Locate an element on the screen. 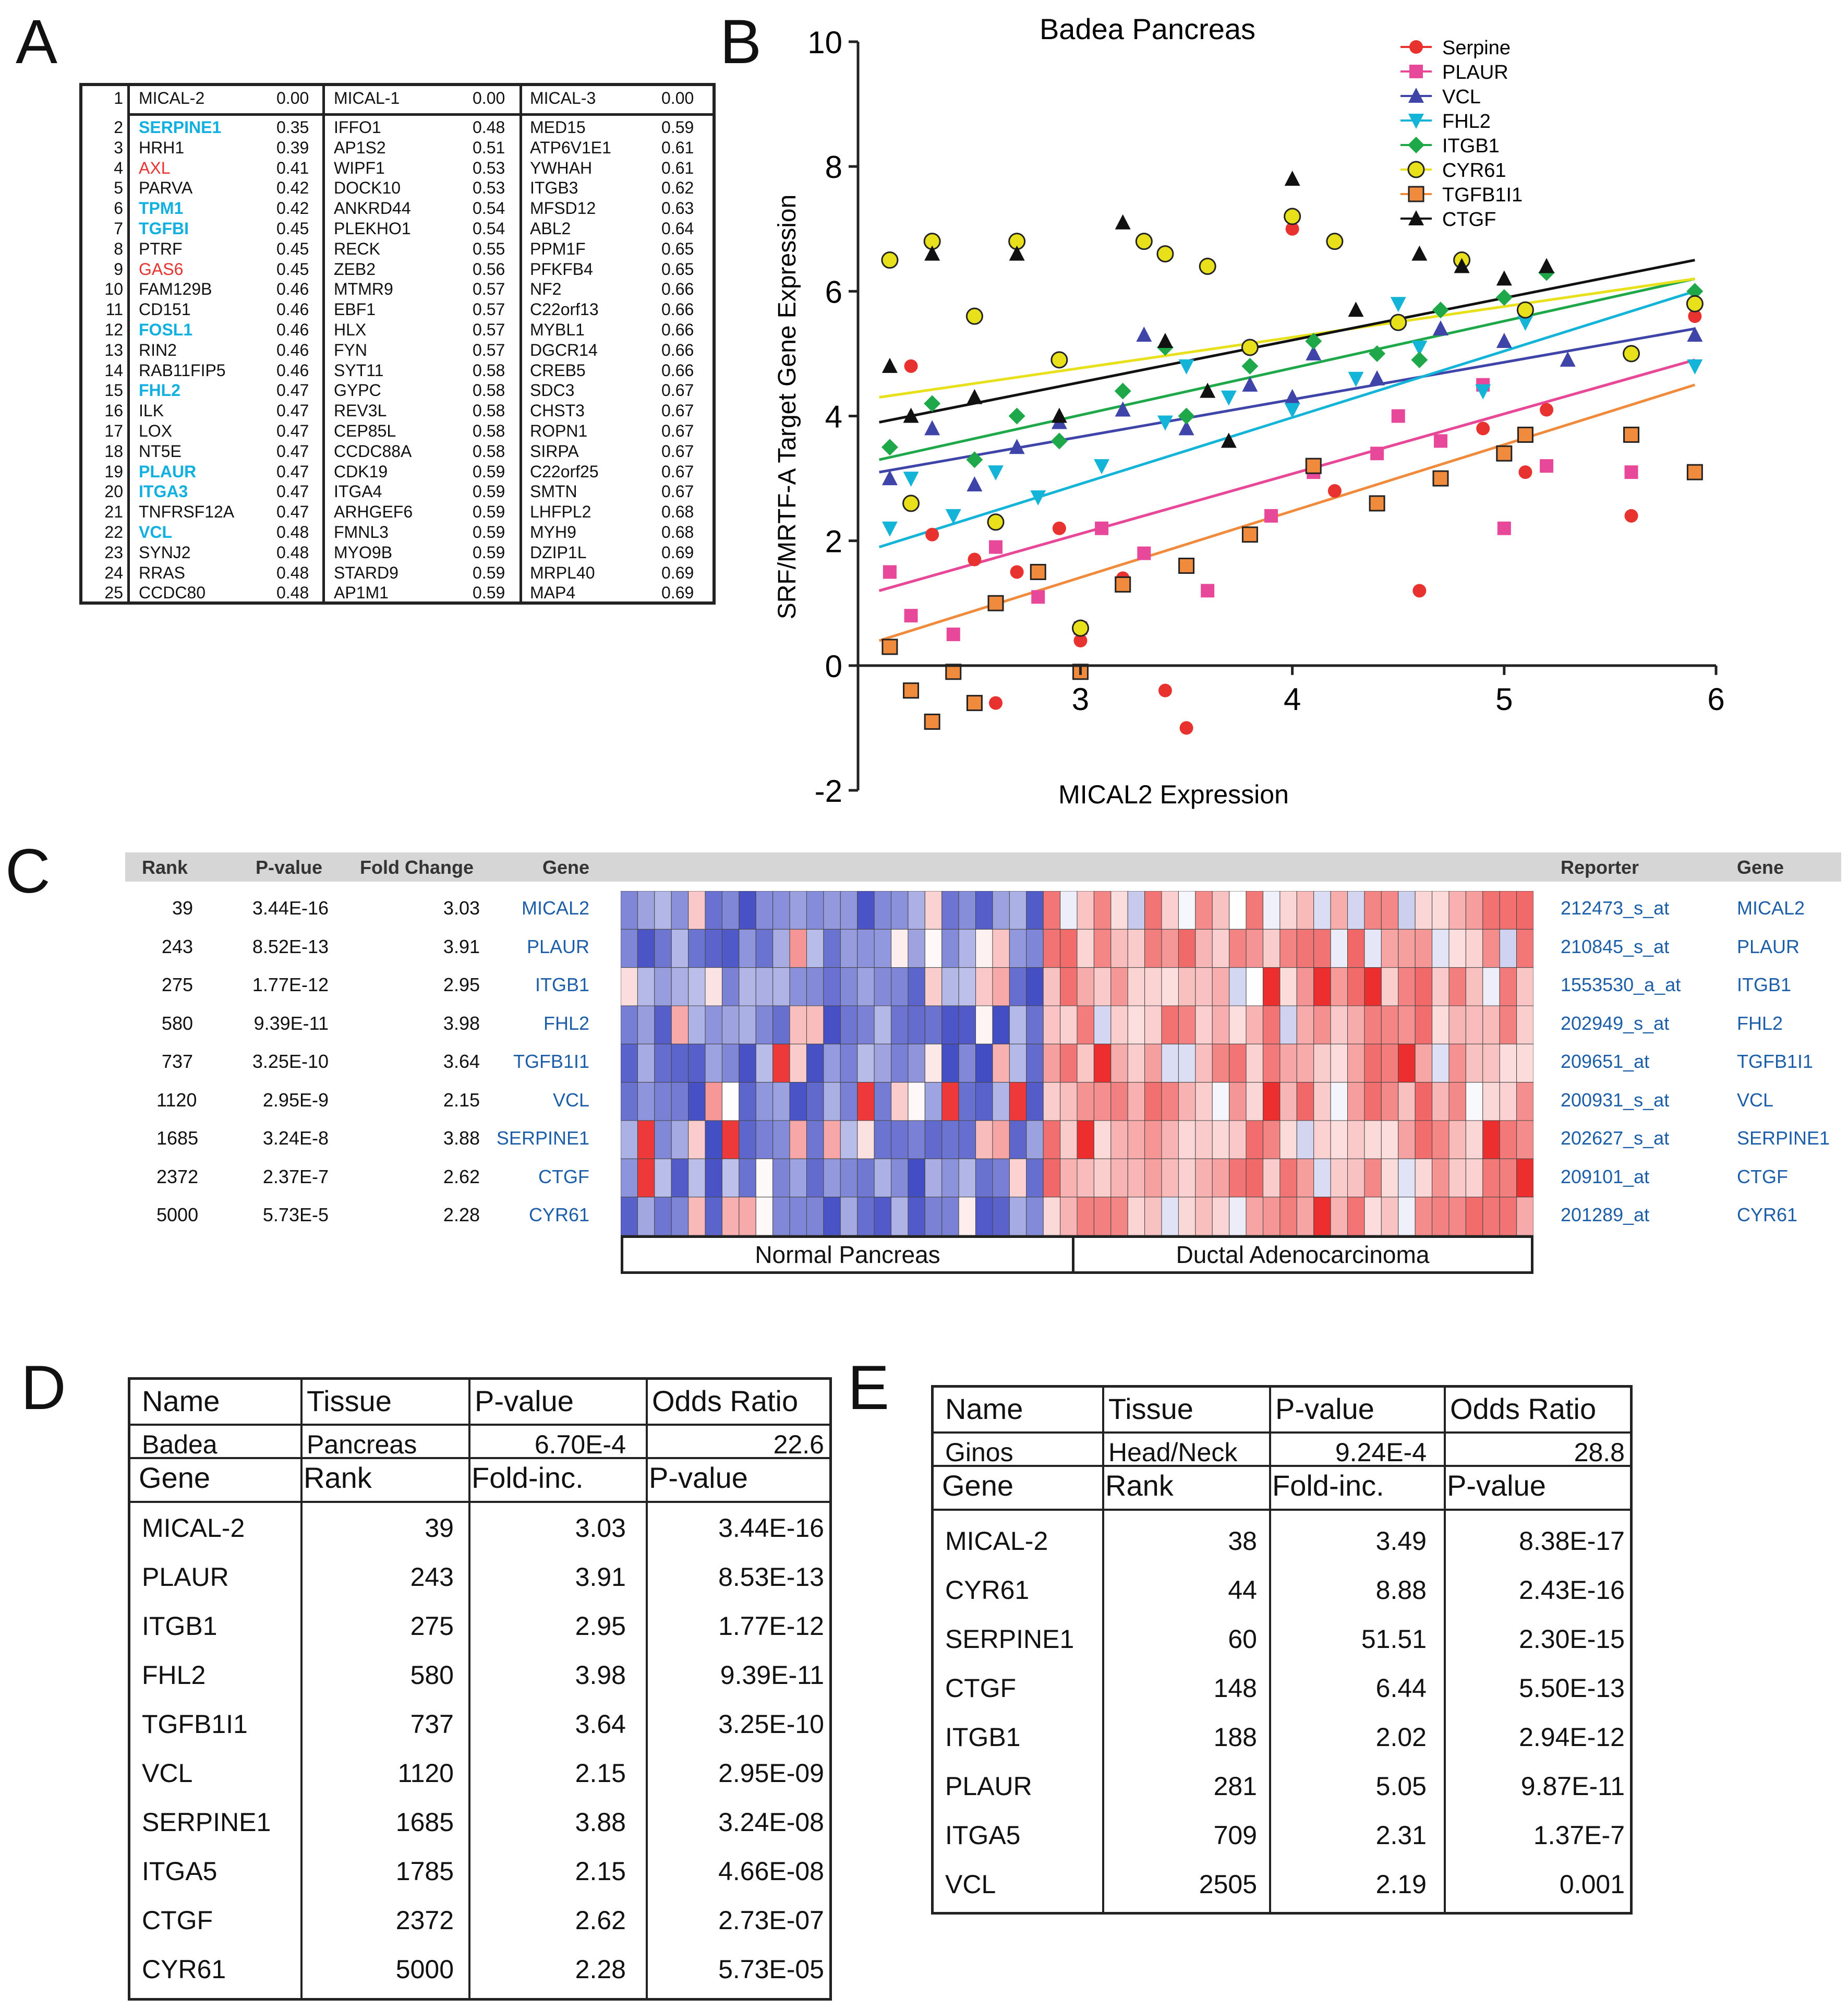 Image resolution: width=1848 pixels, height=2010 pixels. data-point-fhl2 is located at coordinates (1292, 410).